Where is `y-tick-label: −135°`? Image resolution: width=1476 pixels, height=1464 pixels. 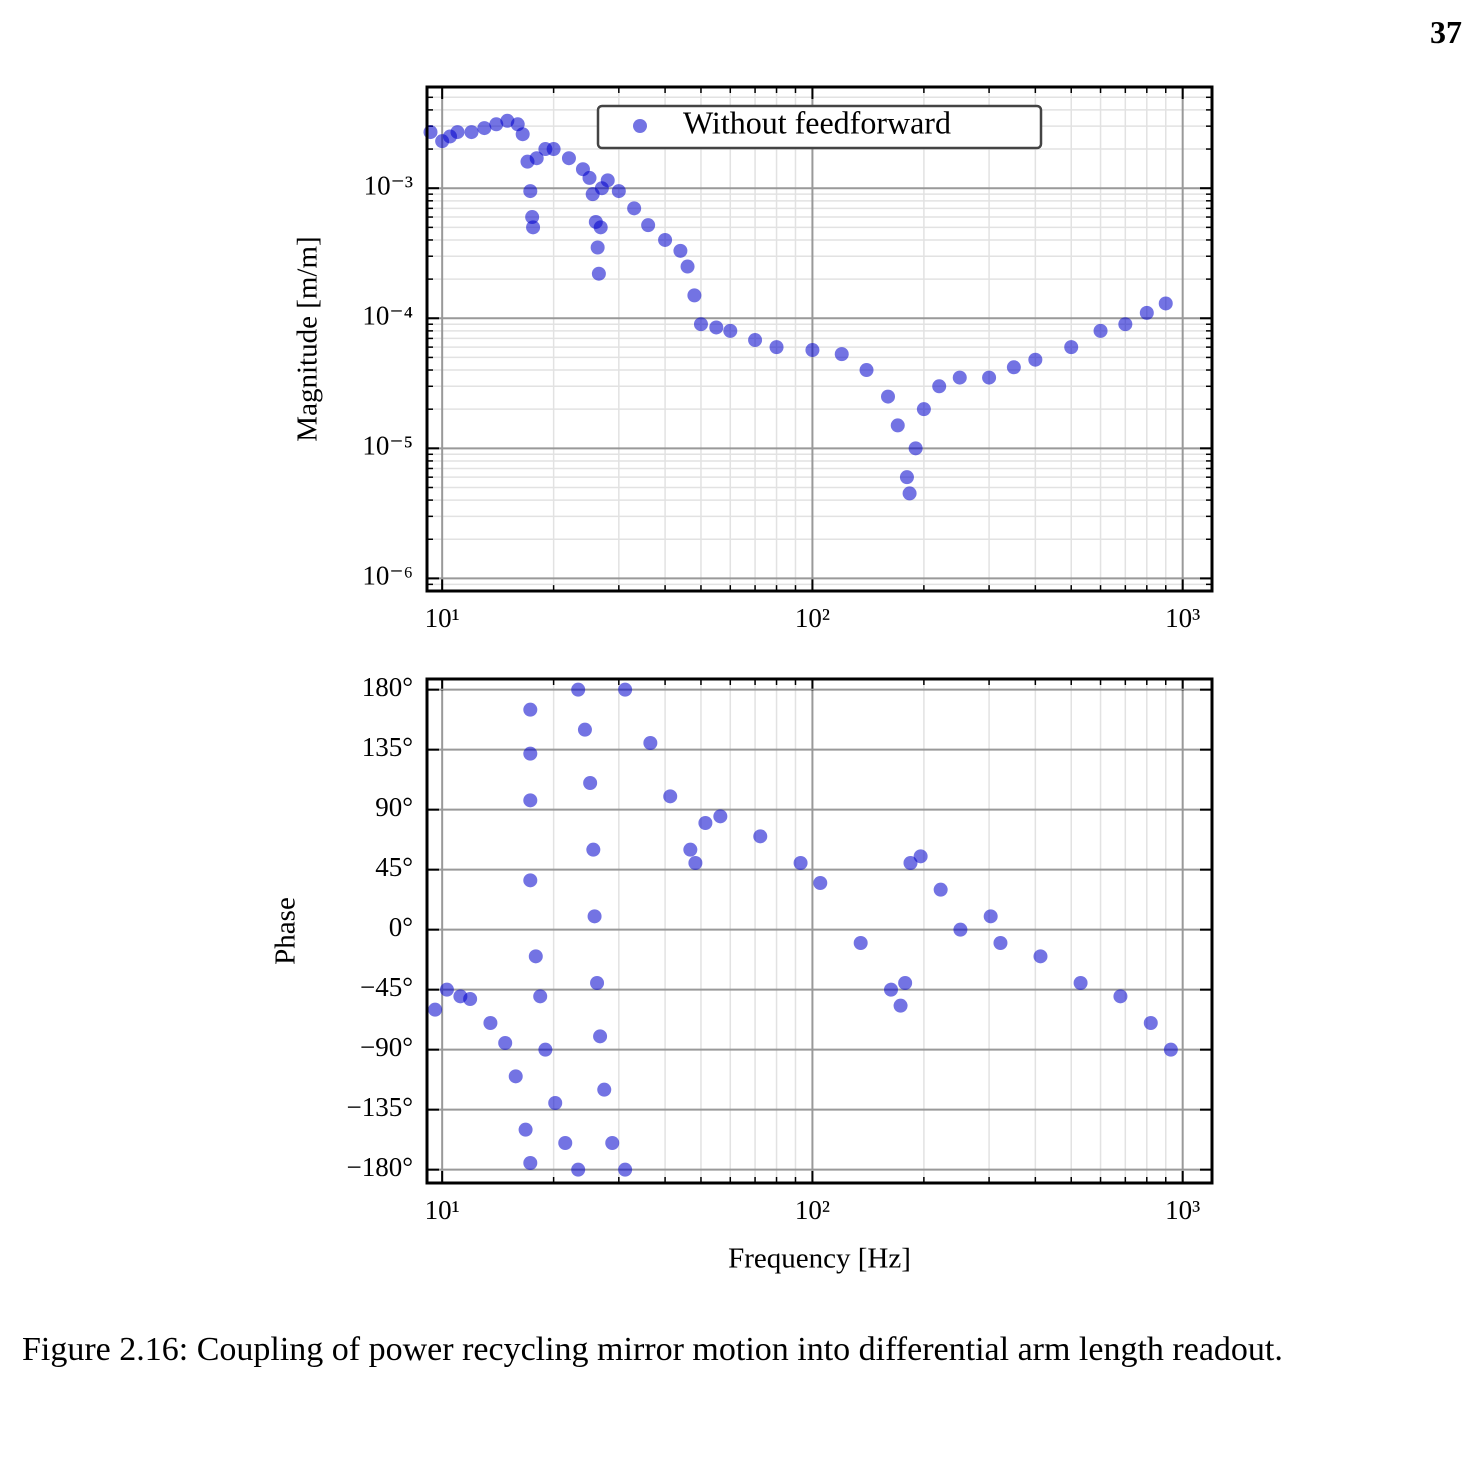
y-tick-label: −135° is located at coordinates (379, 1107).